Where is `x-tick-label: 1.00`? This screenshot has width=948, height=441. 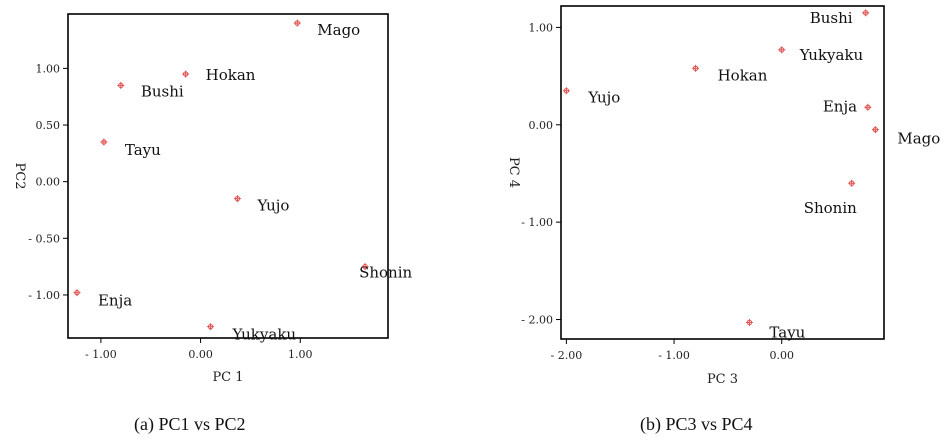
x-tick-label: 1.00 is located at coordinates (300, 354).